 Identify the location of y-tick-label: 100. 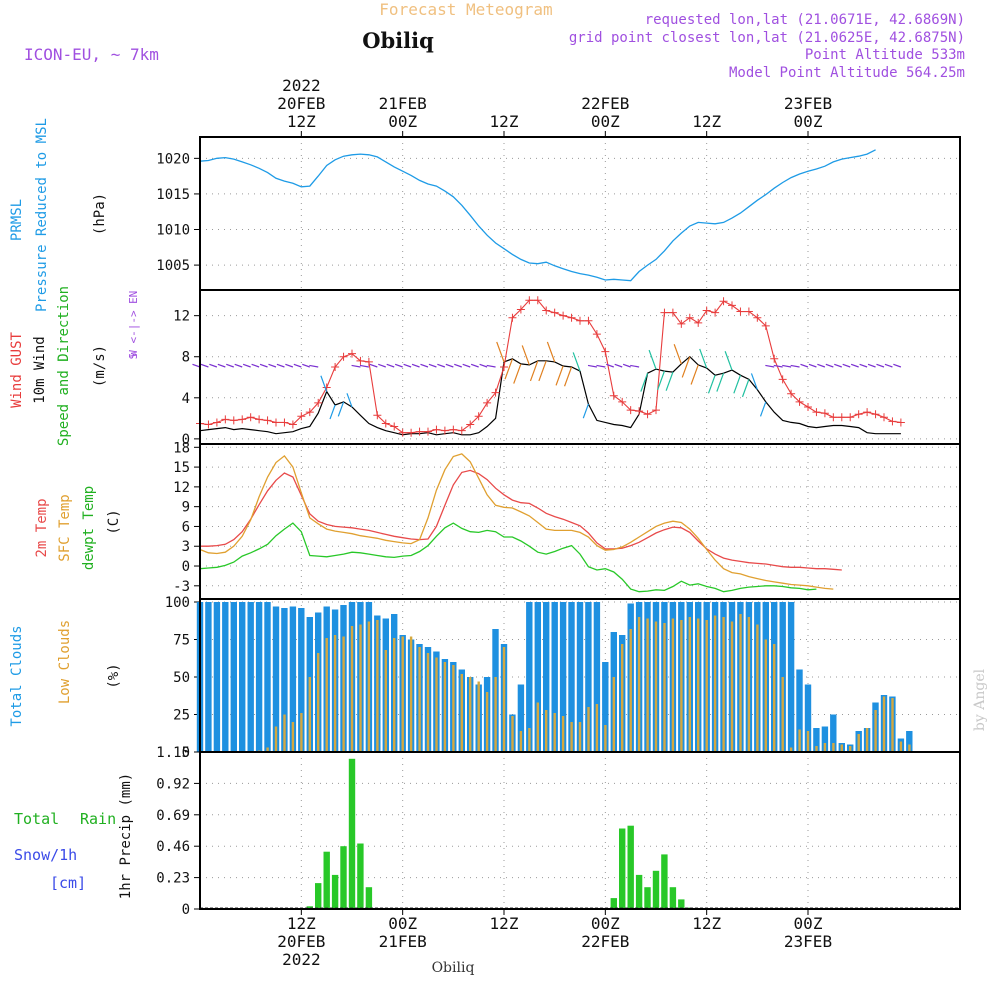
(177, 603).